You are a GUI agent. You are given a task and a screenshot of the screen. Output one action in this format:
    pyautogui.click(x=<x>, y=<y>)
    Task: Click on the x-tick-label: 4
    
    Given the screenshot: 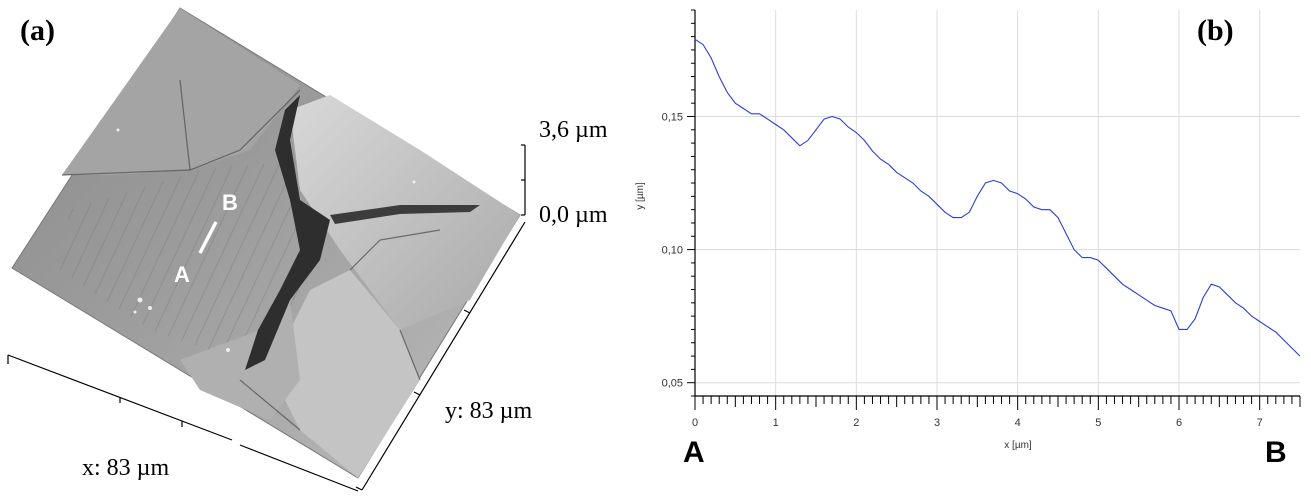 What is the action you would take?
    pyautogui.click(x=1018, y=423)
    